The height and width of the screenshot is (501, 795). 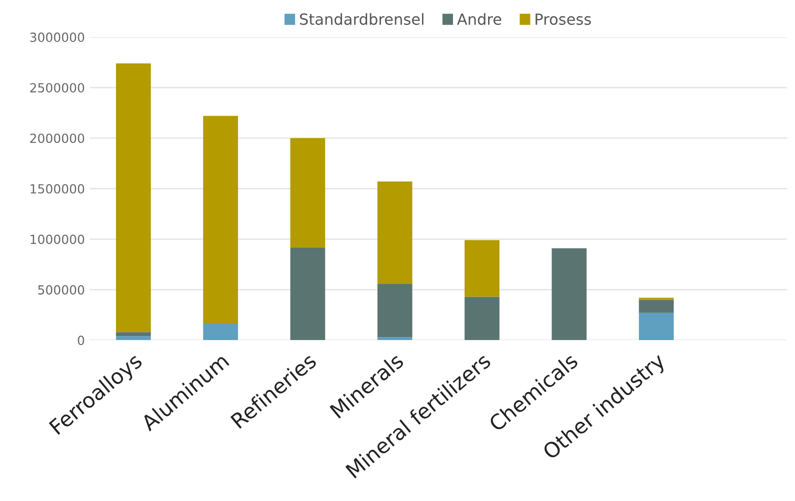 What do you see at coordinates (61, 290) in the screenshot?
I see `y-tick-label: 500000` at bounding box center [61, 290].